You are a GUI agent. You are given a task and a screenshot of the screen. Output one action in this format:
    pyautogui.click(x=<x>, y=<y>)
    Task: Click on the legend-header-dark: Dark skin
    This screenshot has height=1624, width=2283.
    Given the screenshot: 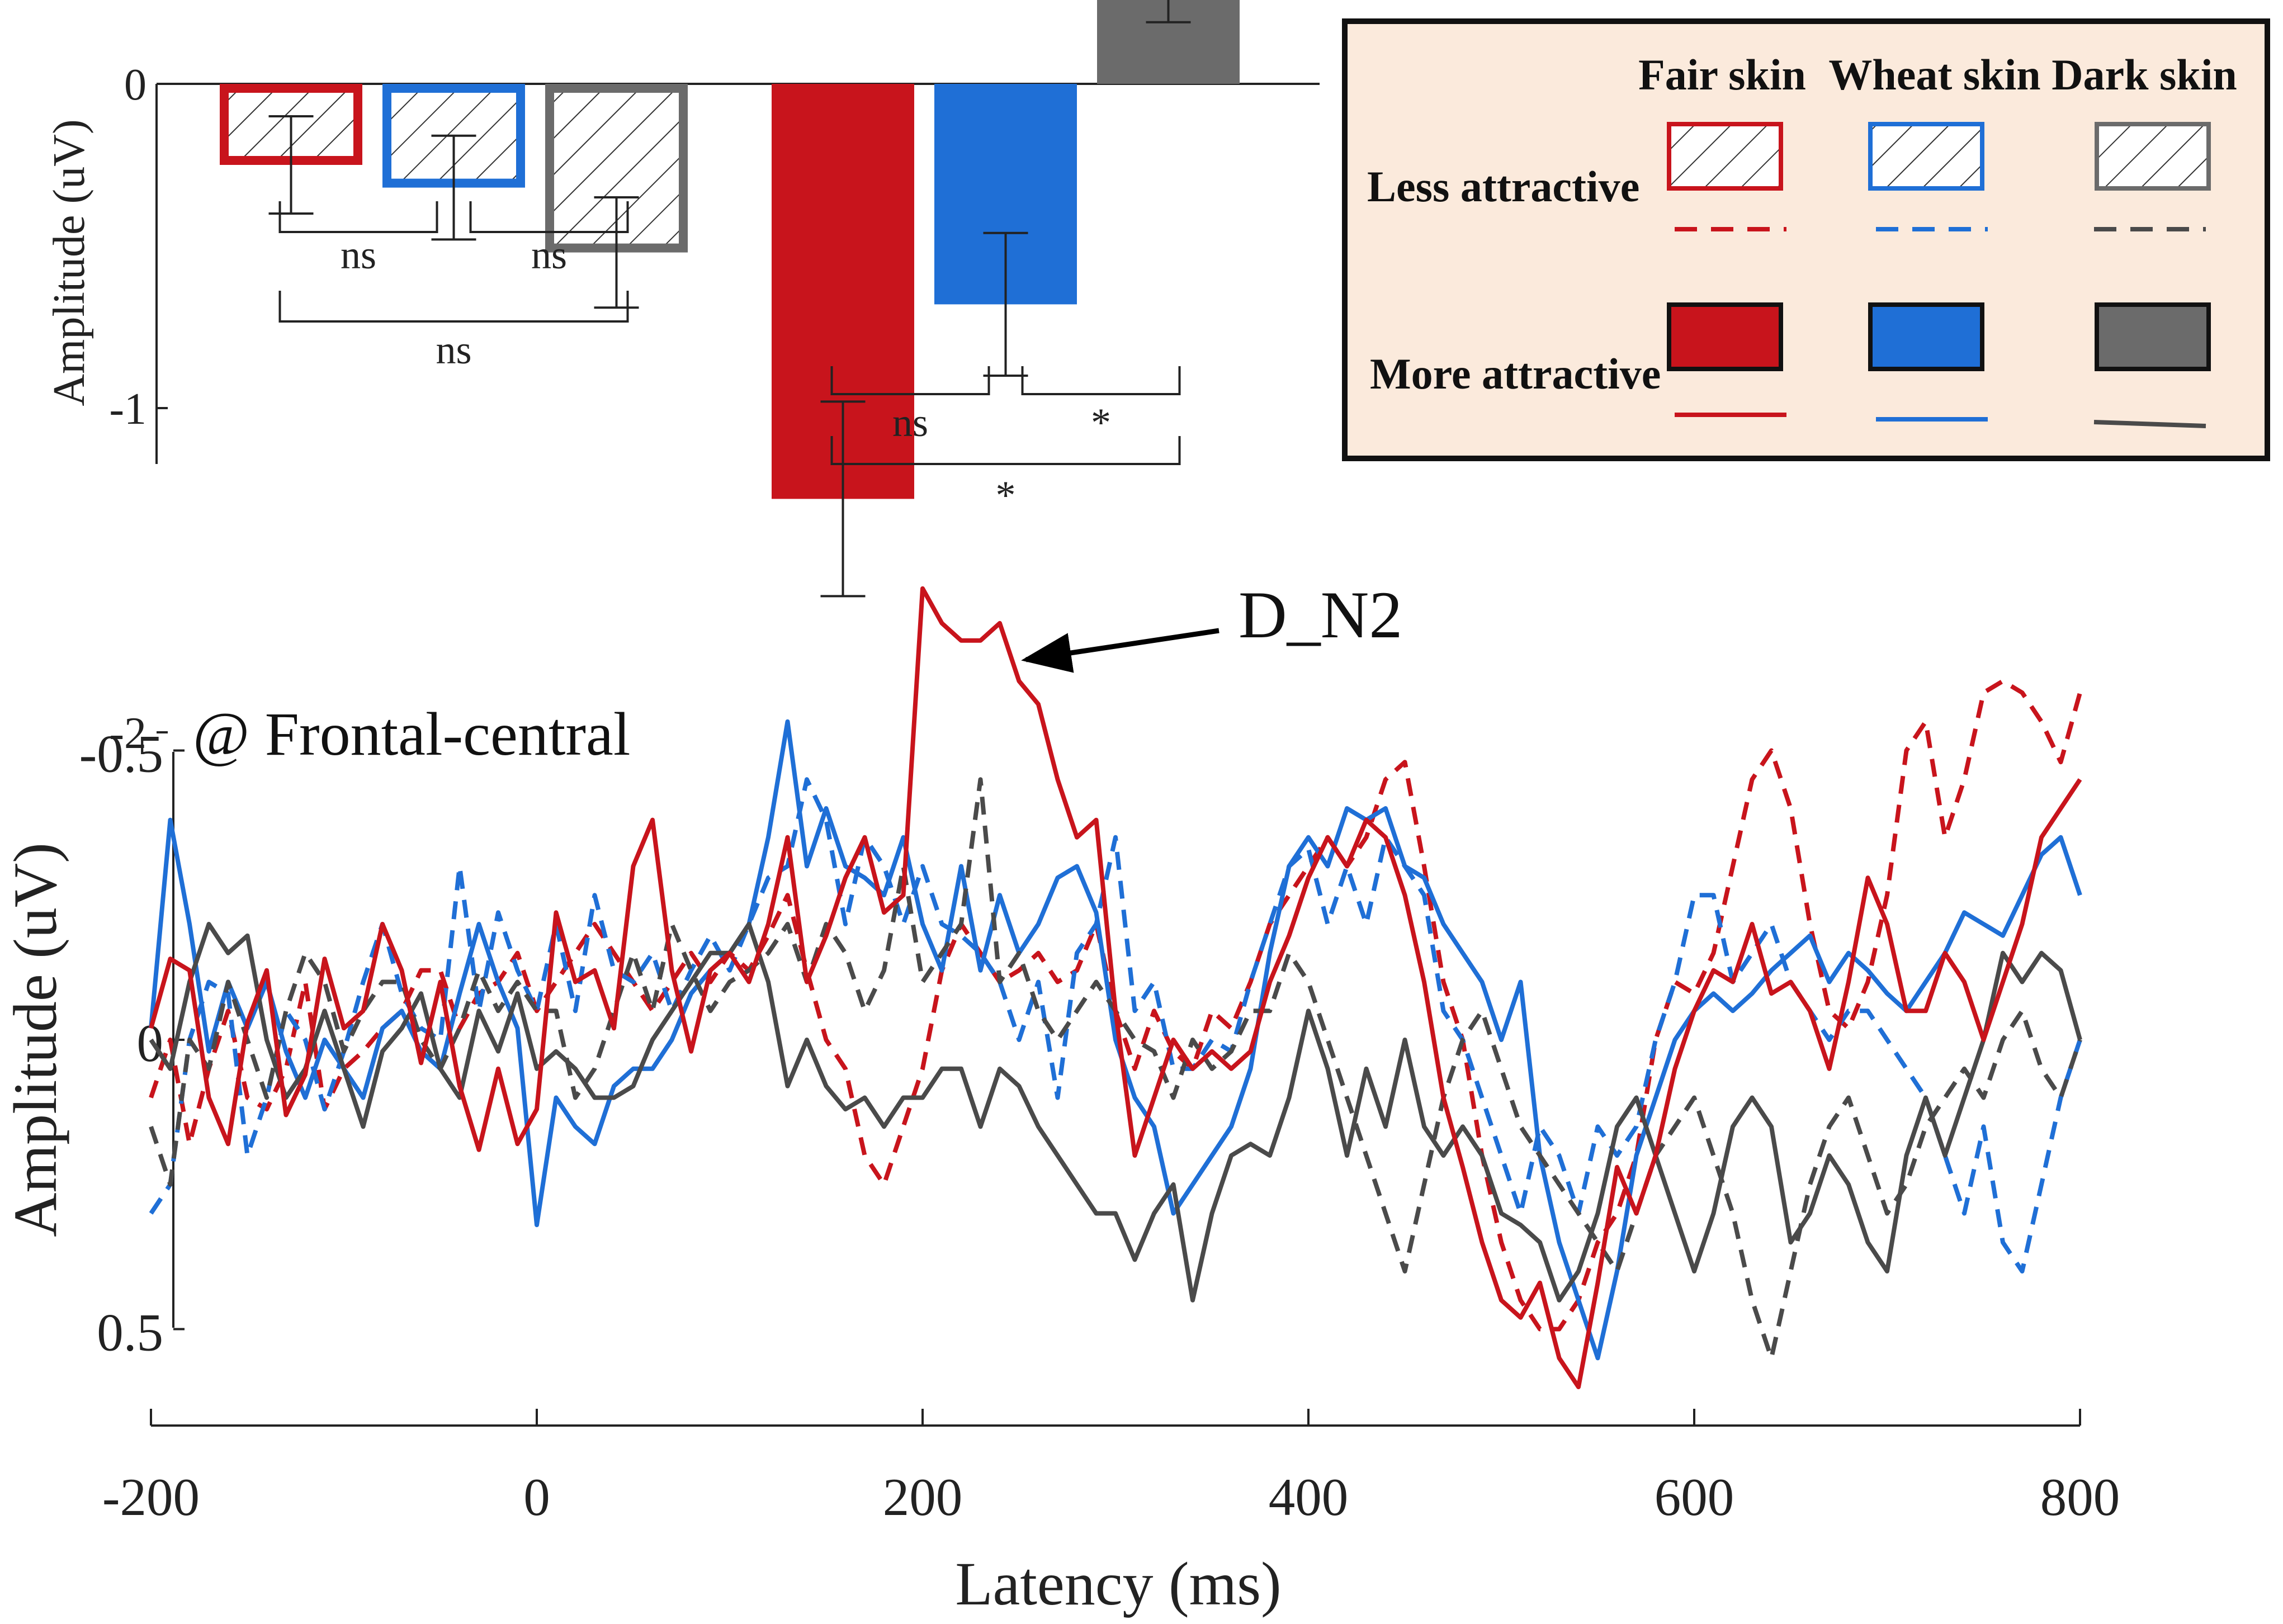 What is the action you would take?
    pyautogui.click(x=2144, y=74)
    